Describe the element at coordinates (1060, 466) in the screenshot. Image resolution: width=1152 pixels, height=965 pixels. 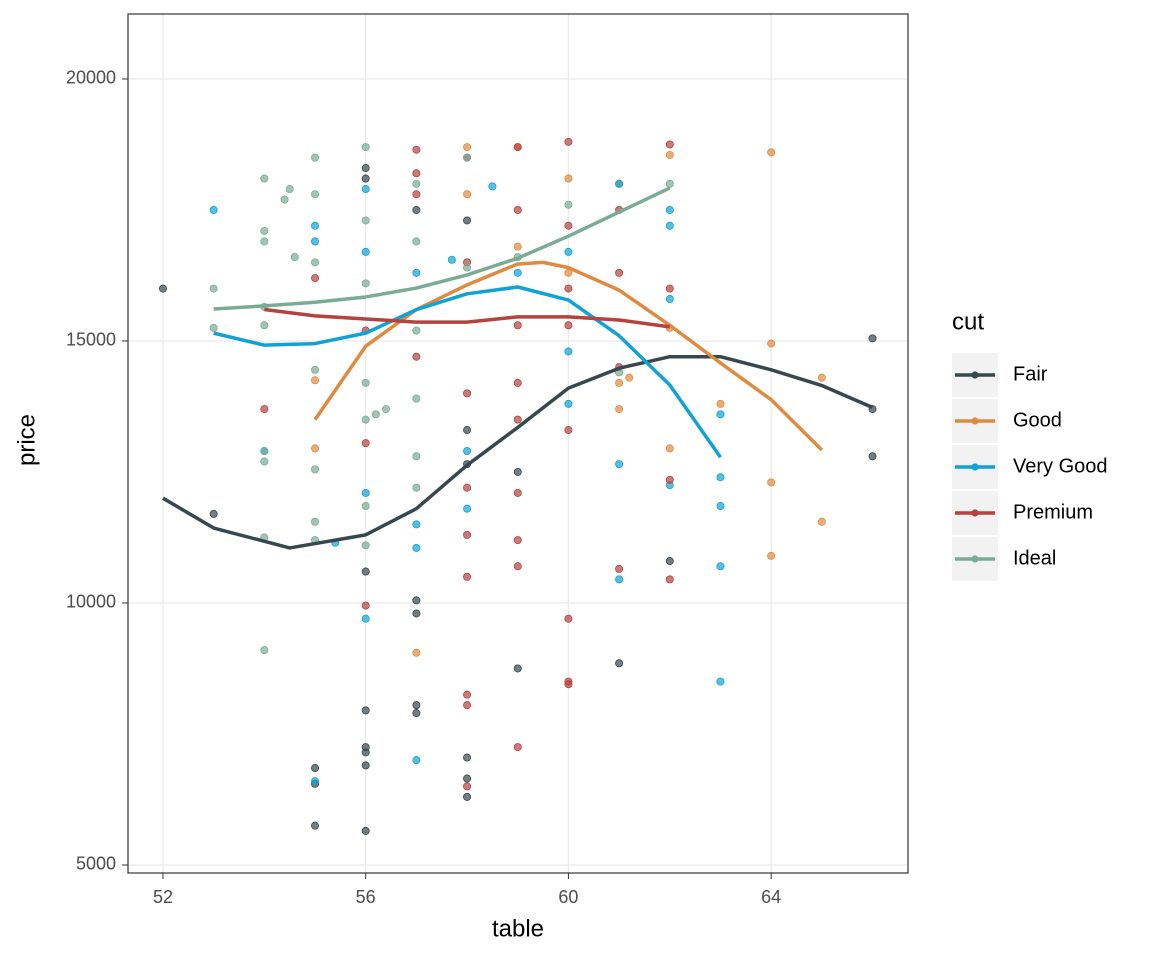
I see `legend-label: Very Good` at that location.